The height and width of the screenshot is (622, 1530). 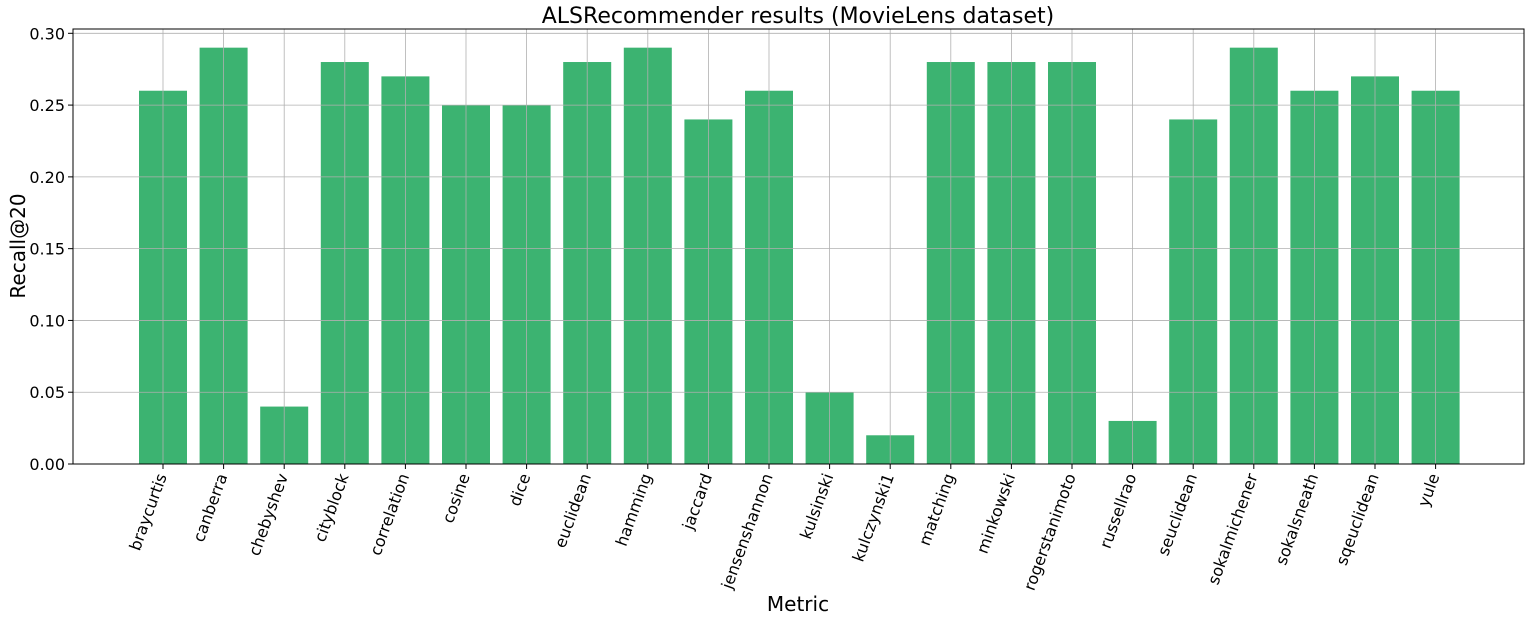 What do you see at coordinates (1177, 514) in the screenshot?
I see `x-tick-label: seuclidean` at bounding box center [1177, 514].